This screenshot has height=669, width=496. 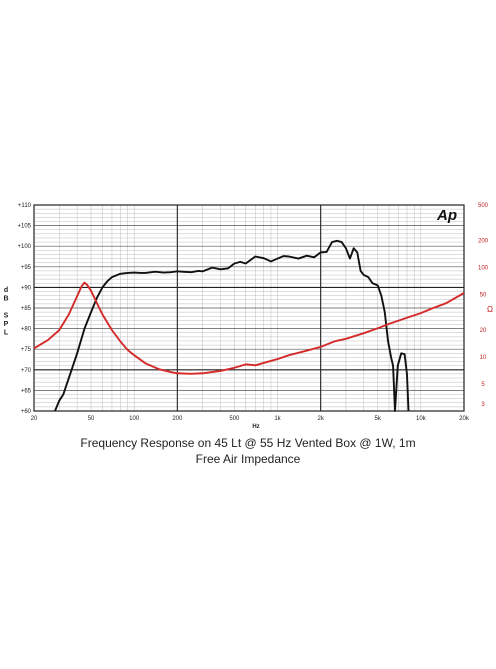 What do you see at coordinates (5, 299) in the screenshot?
I see `y-left-axis-label: B` at bounding box center [5, 299].